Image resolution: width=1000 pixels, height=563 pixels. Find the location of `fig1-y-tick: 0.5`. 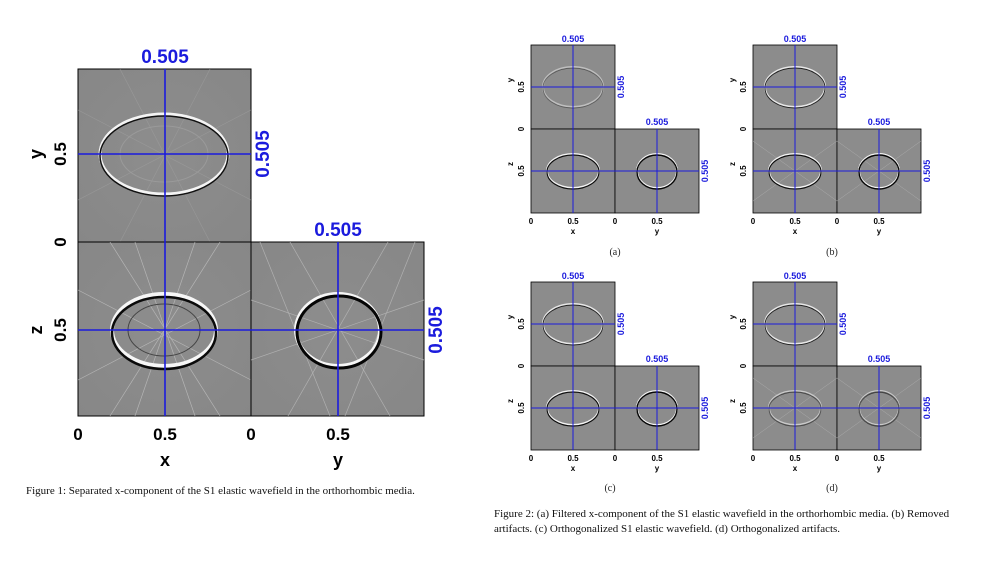

fig1-y-tick: 0.5 is located at coordinates (60, 154).